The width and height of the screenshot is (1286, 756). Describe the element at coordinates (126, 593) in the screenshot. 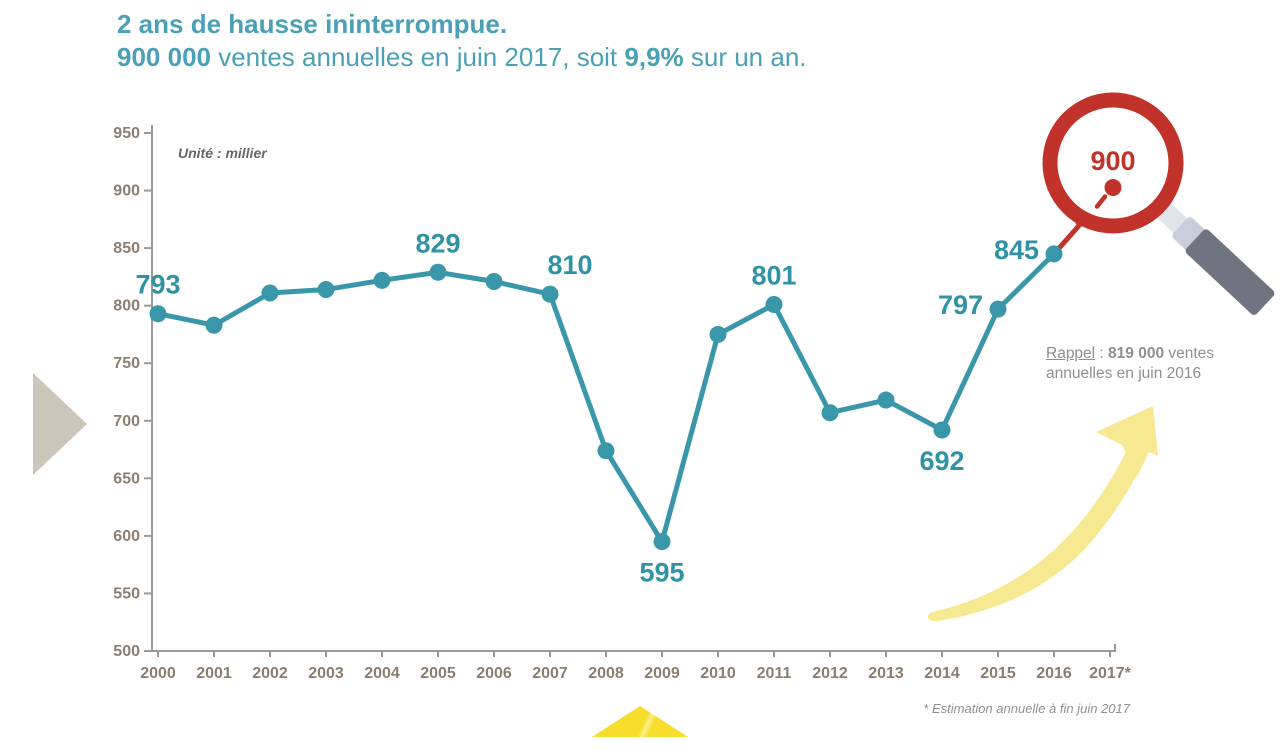

I see `svg-text: 550` at that location.